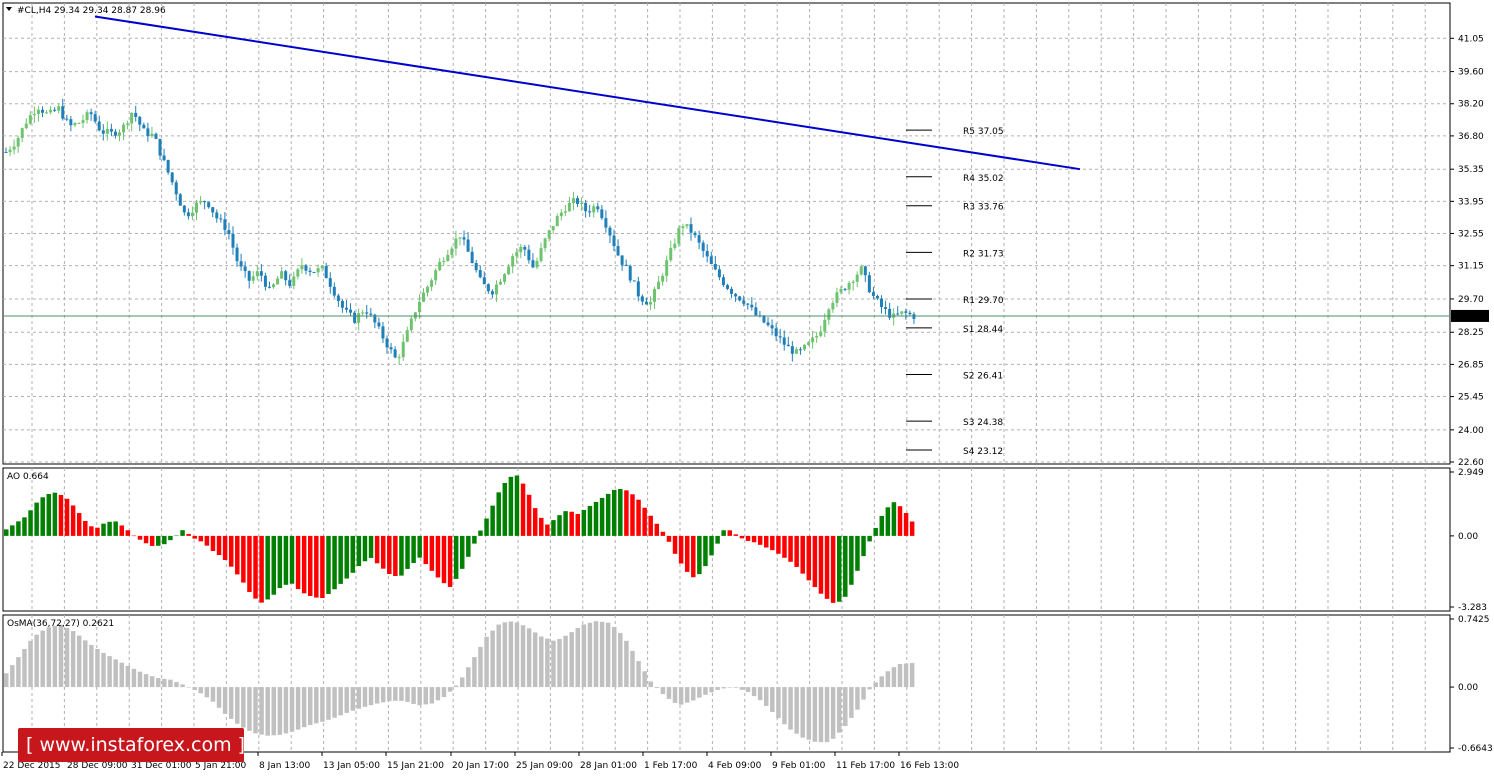  What do you see at coordinates (1471, 398) in the screenshot?
I see `y-tick-label: 25.45` at bounding box center [1471, 398].